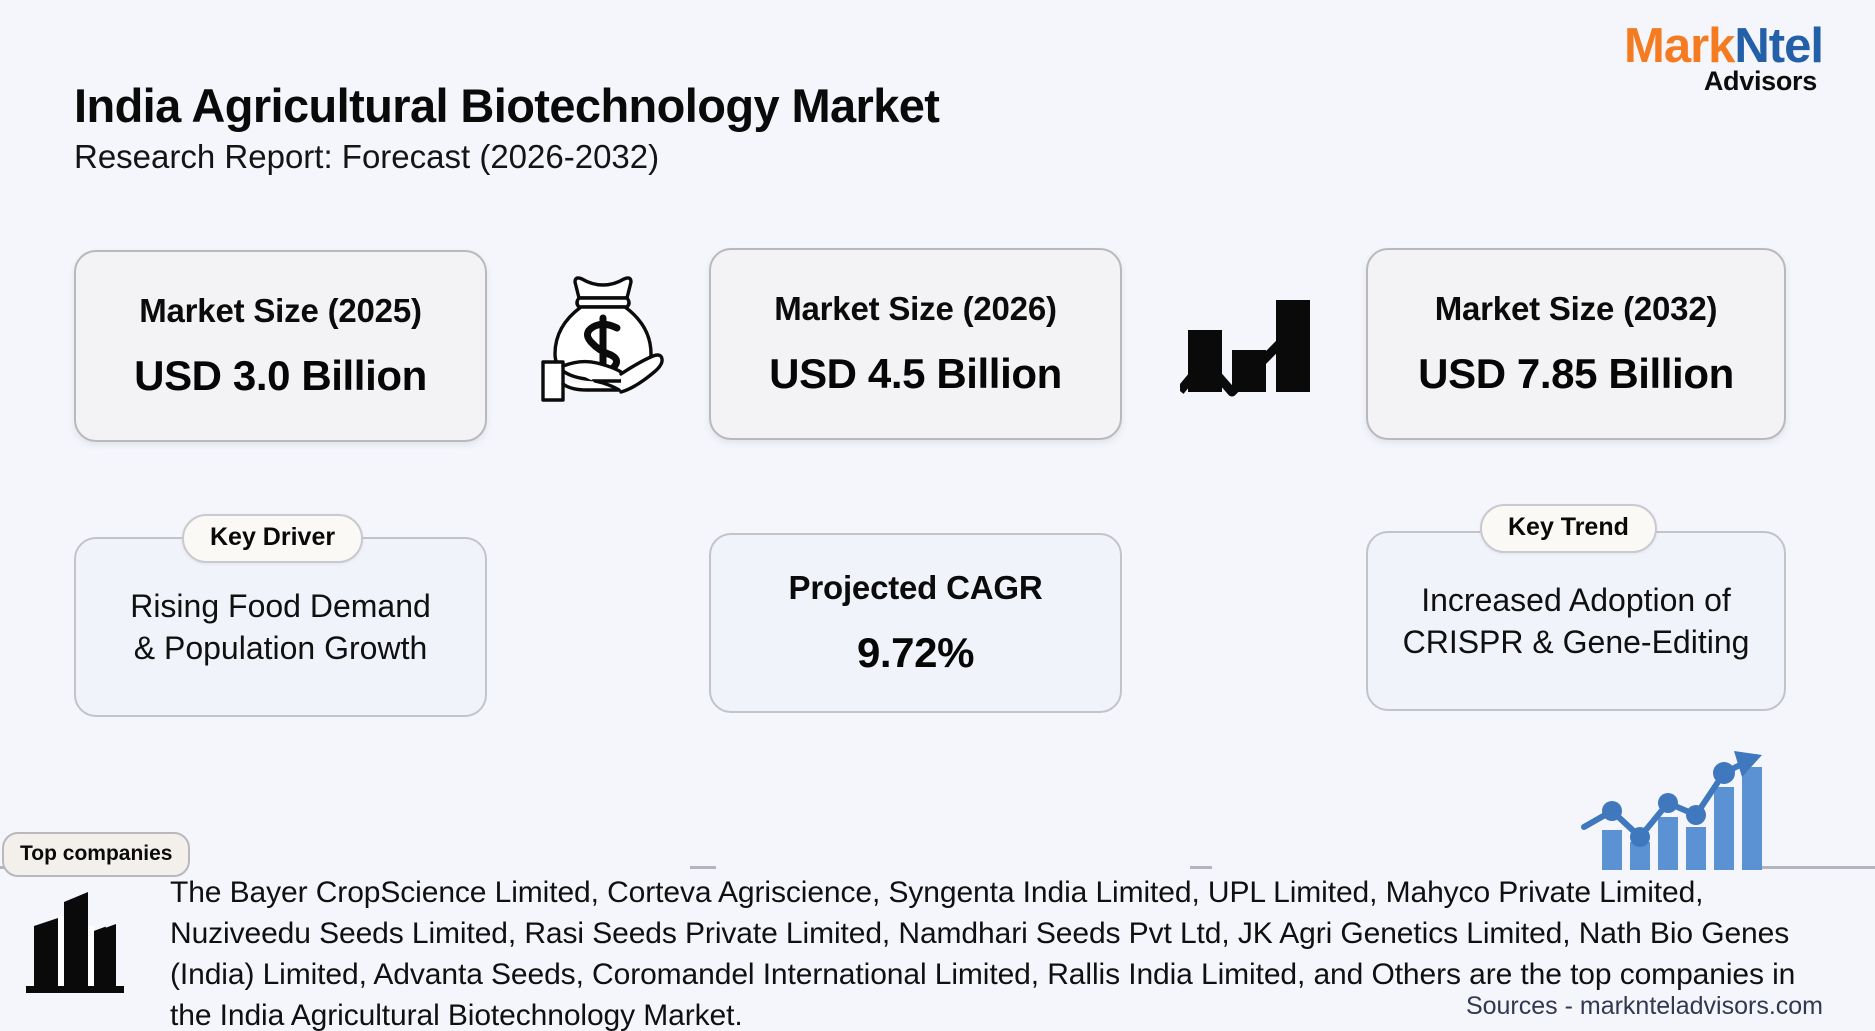 The image size is (1875, 1031). Describe the element at coordinates (1779, 46) in the screenshot. I see `logo-ntel-text: Ntel` at that location.